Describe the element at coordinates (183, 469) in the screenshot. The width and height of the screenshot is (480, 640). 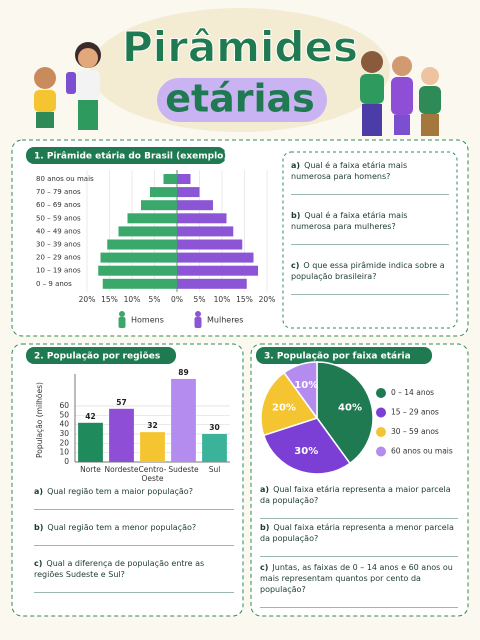
I see `x-tick-label: Sudeste` at that location.